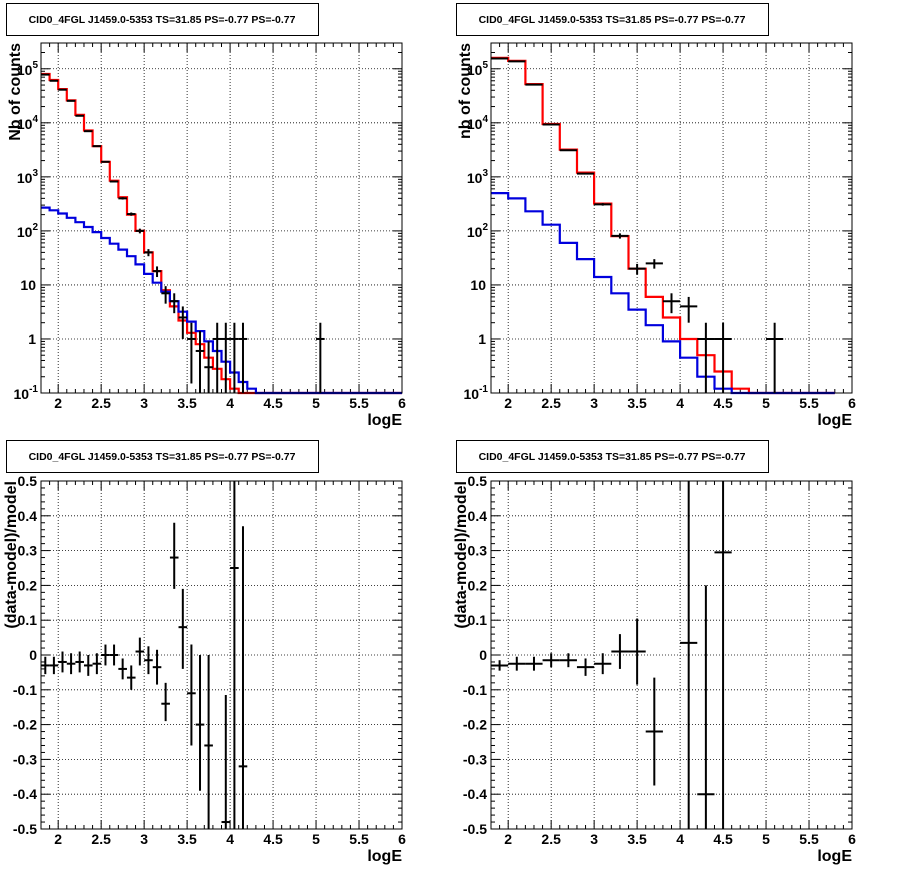 This screenshot has width=898, height=875. I want to click on y-axis-label: nb of counts, so click(465, 91).